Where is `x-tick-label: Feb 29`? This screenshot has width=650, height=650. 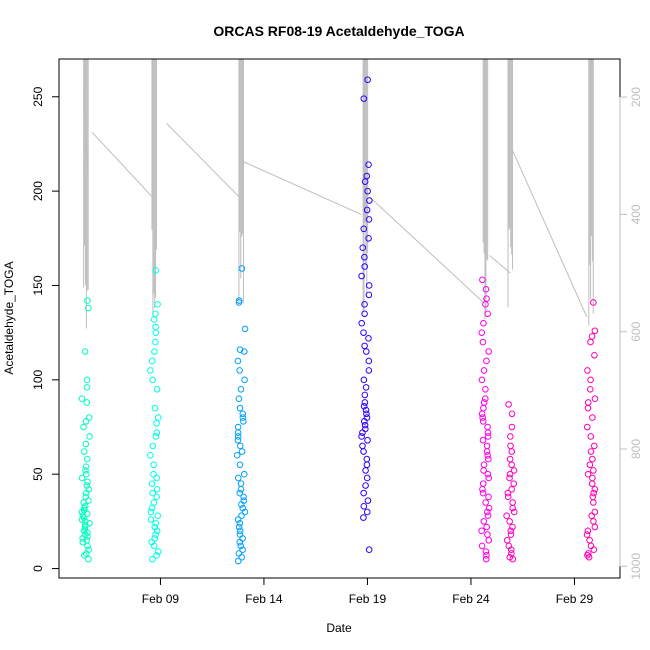 x-tick-label: Feb 29 is located at coordinates (575, 599).